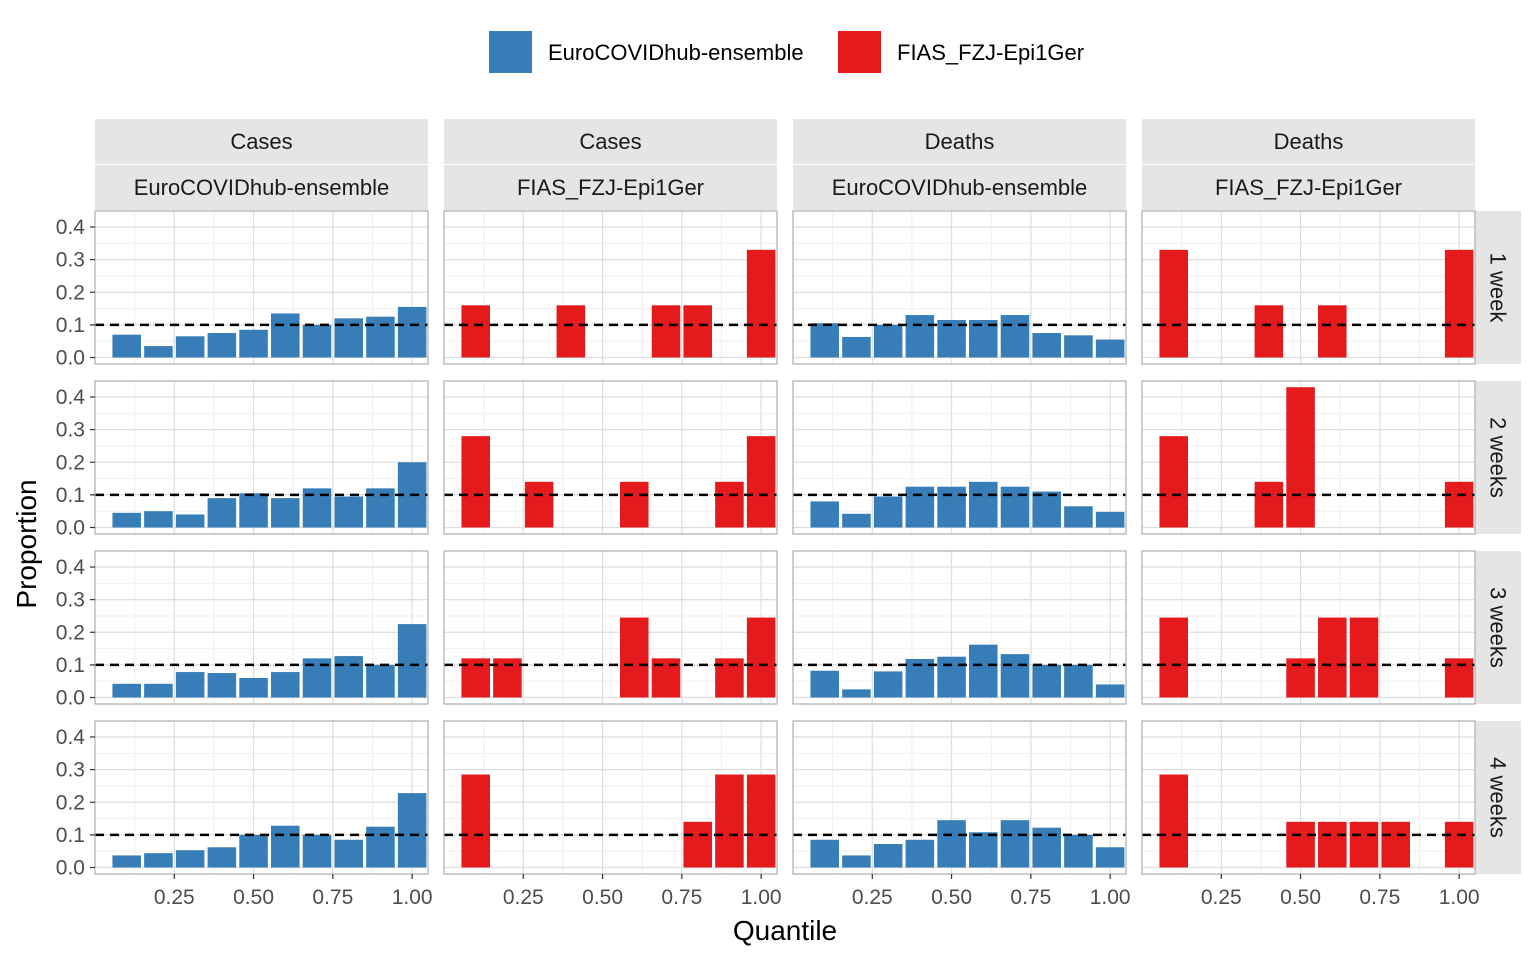  I want to click on x-tick-label: 0.75, so click(681, 897).